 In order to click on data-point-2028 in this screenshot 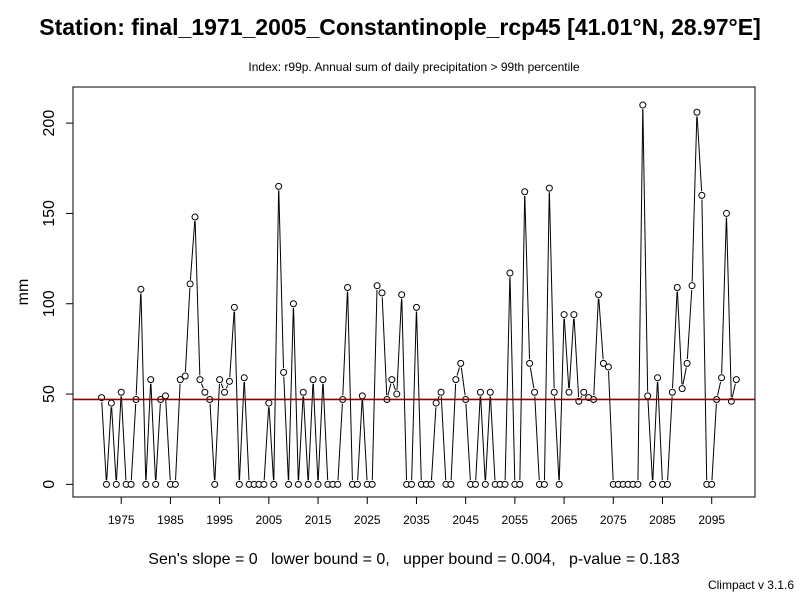, I will do `click(382, 293)`.